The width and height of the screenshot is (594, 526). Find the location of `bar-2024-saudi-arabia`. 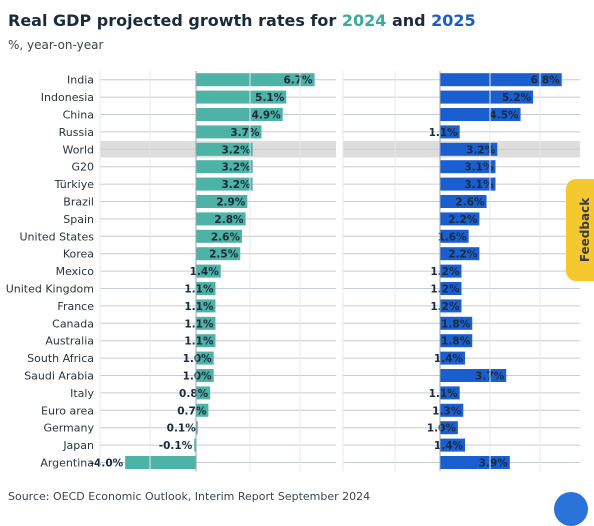

bar-2024-saudi-arabia is located at coordinates (205, 375).